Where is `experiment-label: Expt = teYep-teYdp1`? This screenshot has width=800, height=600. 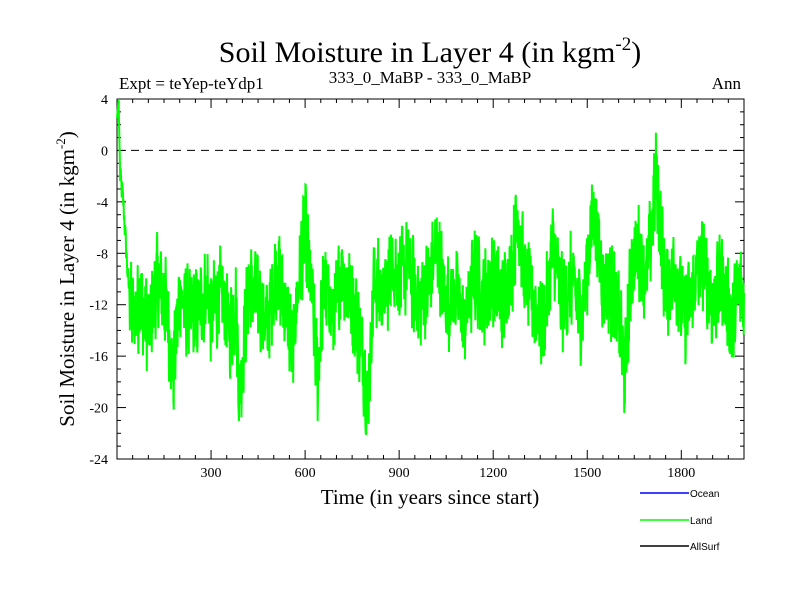
experiment-label: Expt = teYep-teYdp1 is located at coordinates (191, 83).